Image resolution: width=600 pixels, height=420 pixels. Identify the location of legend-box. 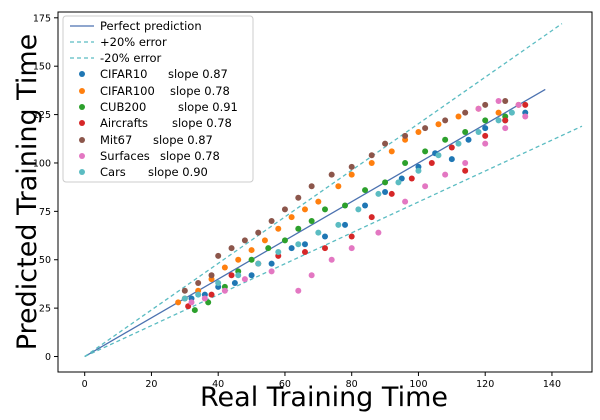
(158, 99).